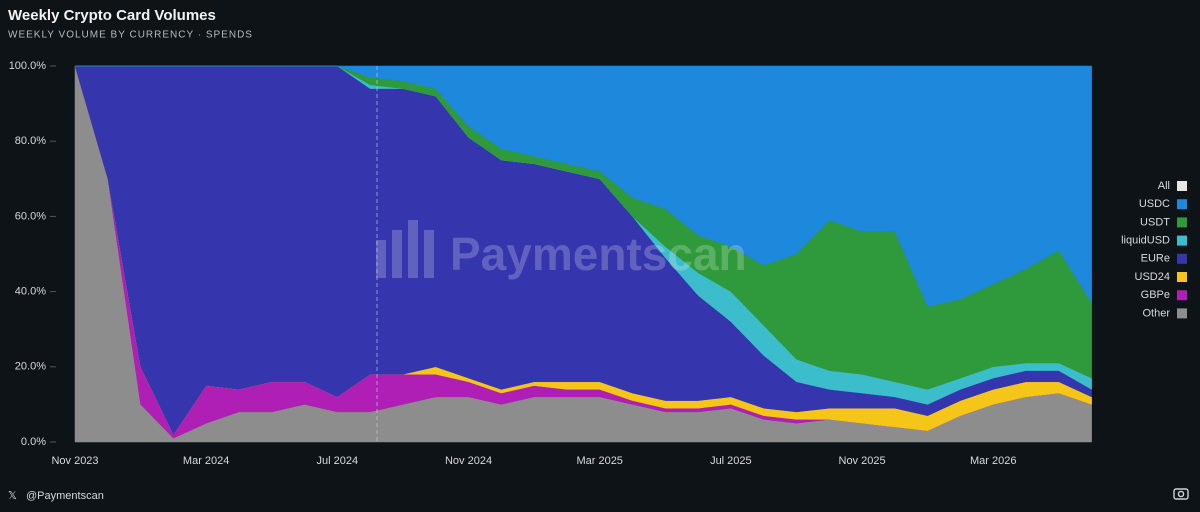  I want to click on x-tick-label: Mar 2025, so click(599, 461).